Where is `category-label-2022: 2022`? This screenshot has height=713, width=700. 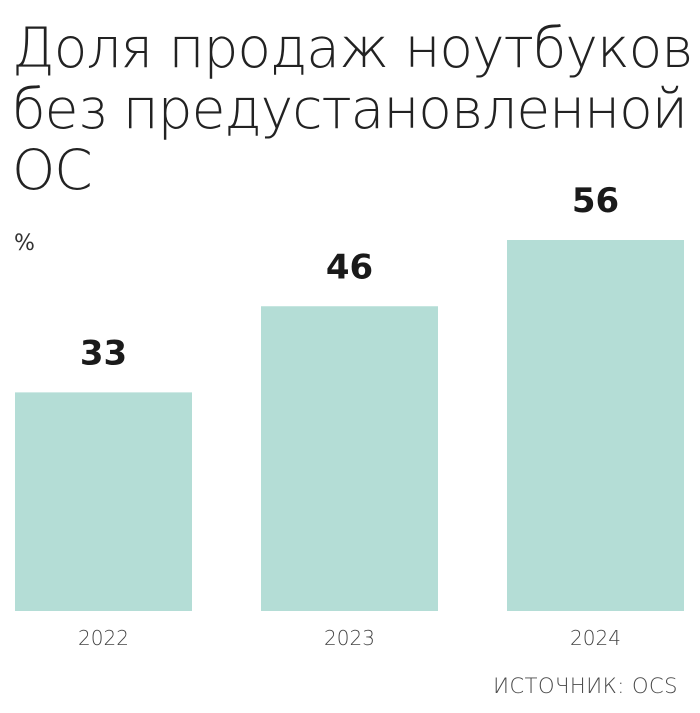
category-label-2022: 2022 is located at coordinates (103, 638).